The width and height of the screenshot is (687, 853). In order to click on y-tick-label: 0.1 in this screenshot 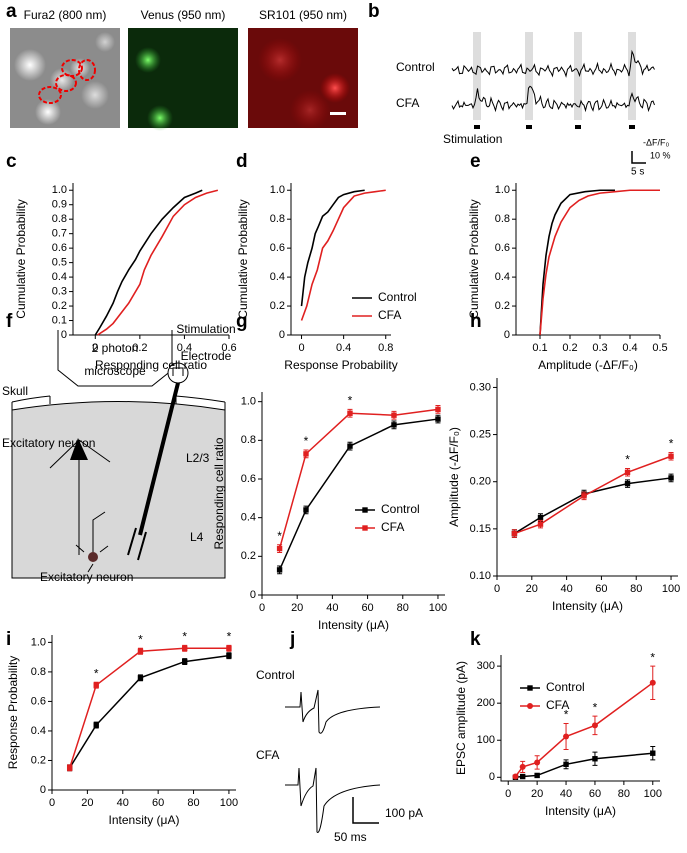, I will do `click(59, 320)`.